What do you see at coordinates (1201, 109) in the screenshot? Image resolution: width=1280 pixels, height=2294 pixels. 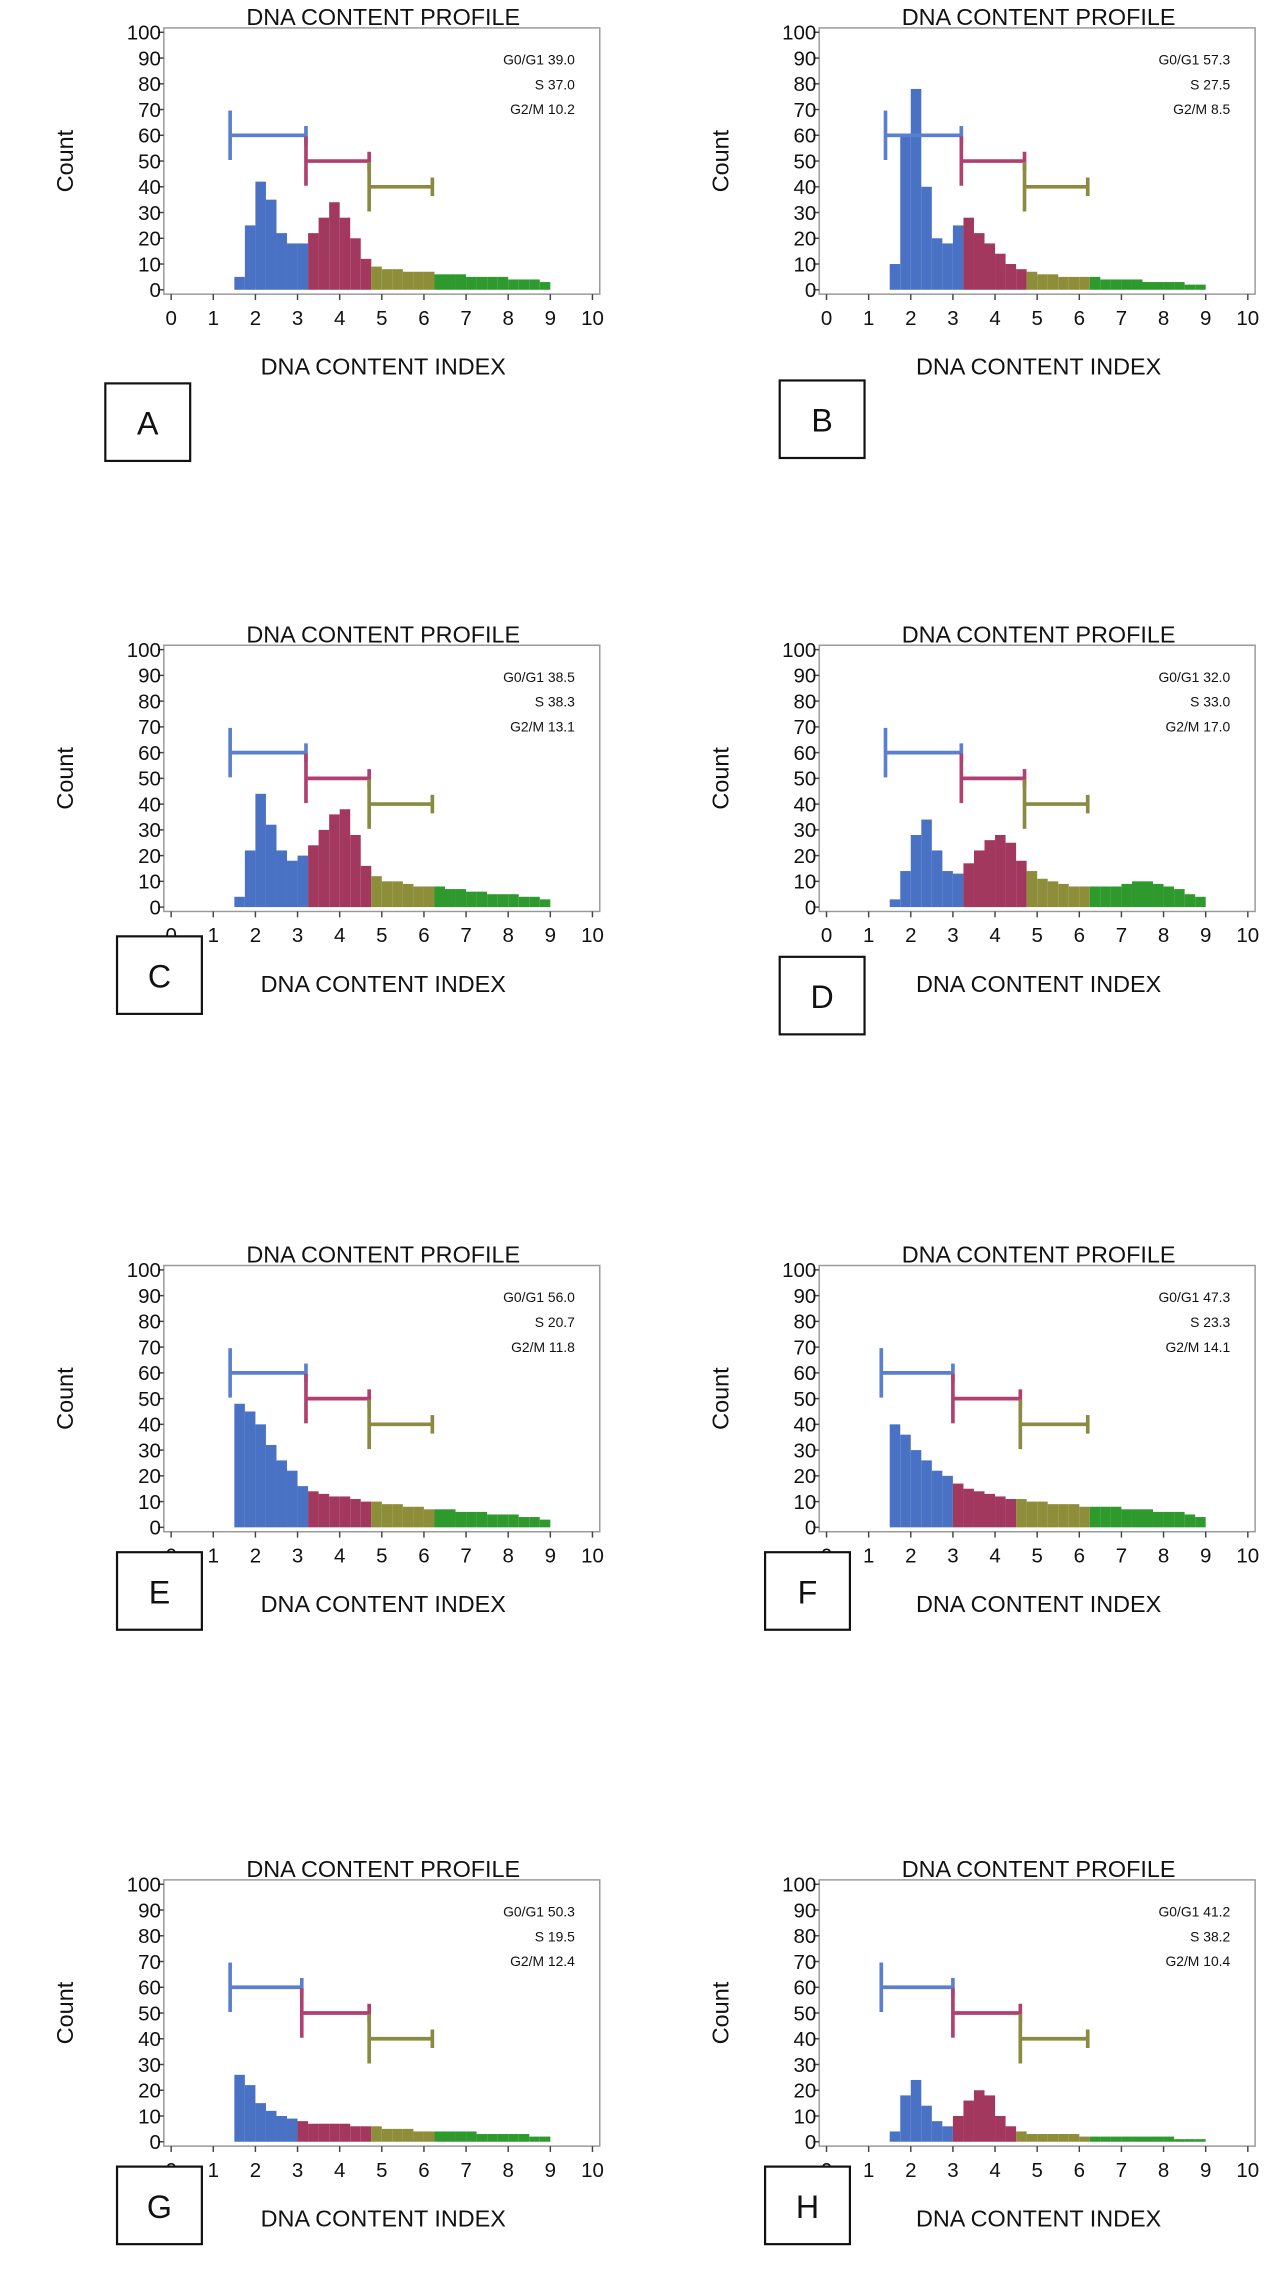 I see `gate-stat: G2/M 8.5` at bounding box center [1201, 109].